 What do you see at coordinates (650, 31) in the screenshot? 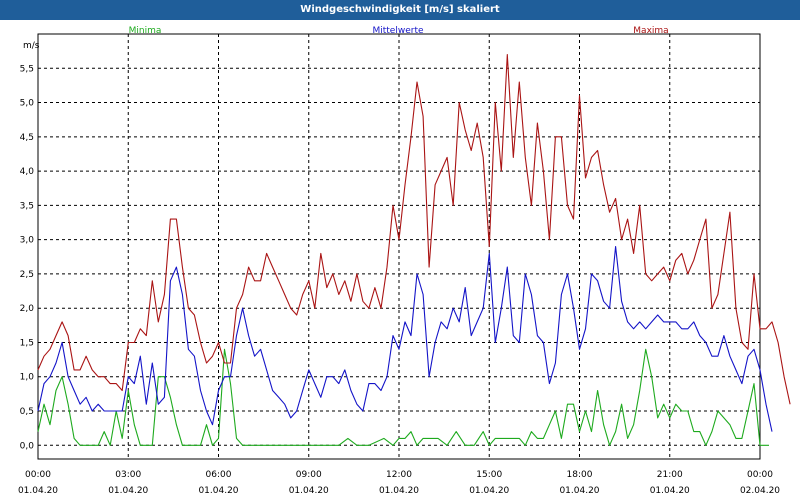
I see `legend-maxima: Maxima` at bounding box center [650, 31].